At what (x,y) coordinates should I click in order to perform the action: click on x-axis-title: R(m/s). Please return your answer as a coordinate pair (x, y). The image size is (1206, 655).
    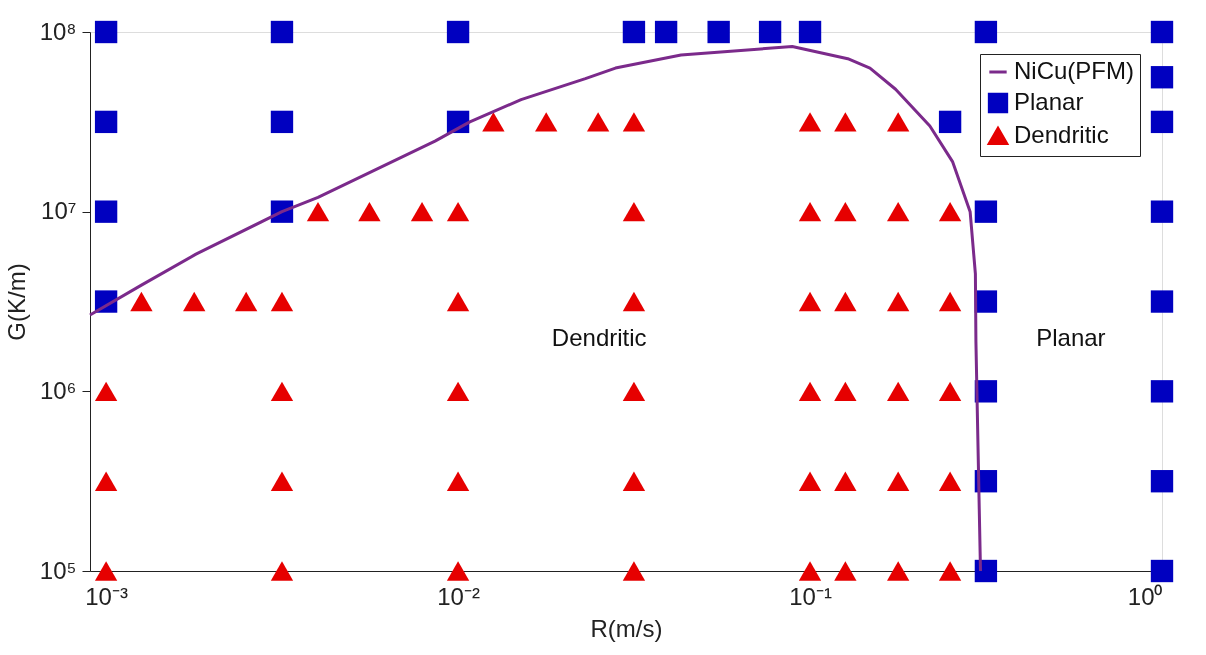
    Looking at the image, I should click on (626, 628).